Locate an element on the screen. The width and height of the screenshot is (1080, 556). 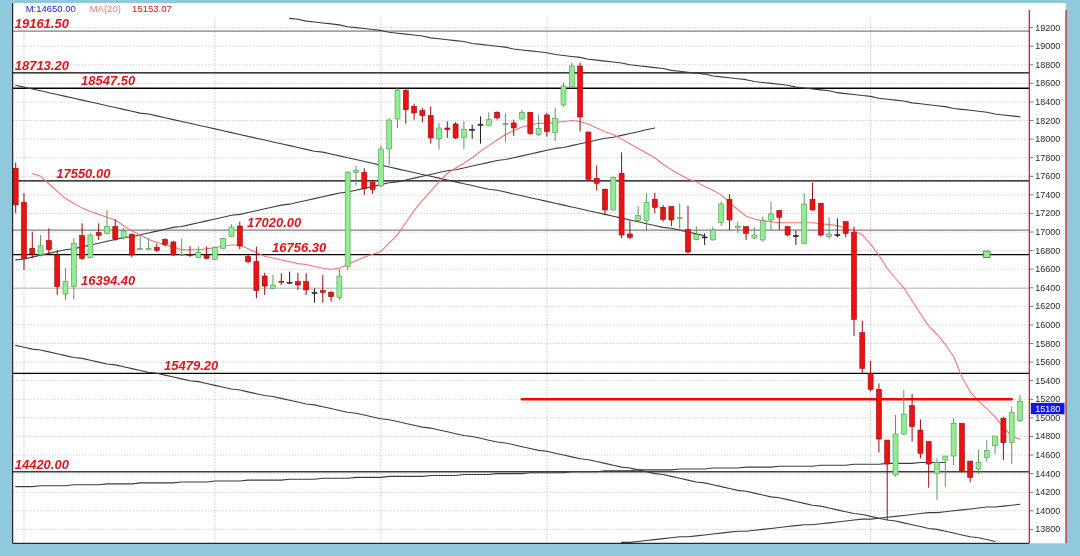
ref-line-label: 18547.50 is located at coordinates (109, 81).